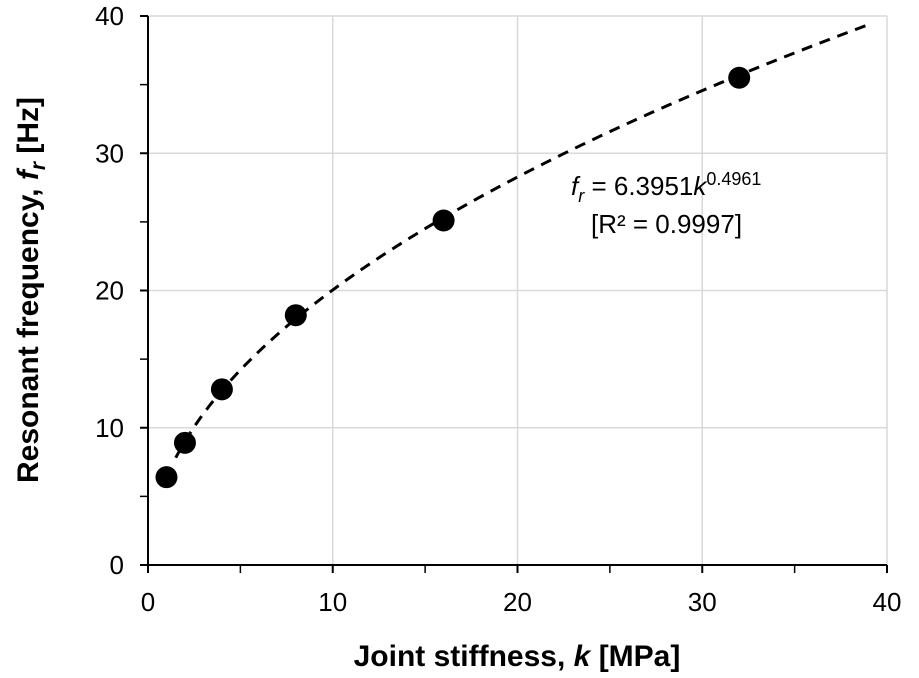 Image resolution: width=919 pixels, height=678 pixels. What do you see at coordinates (148, 602) in the screenshot?
I see `x-tick-label: 0` at bounding box center [148, 602].